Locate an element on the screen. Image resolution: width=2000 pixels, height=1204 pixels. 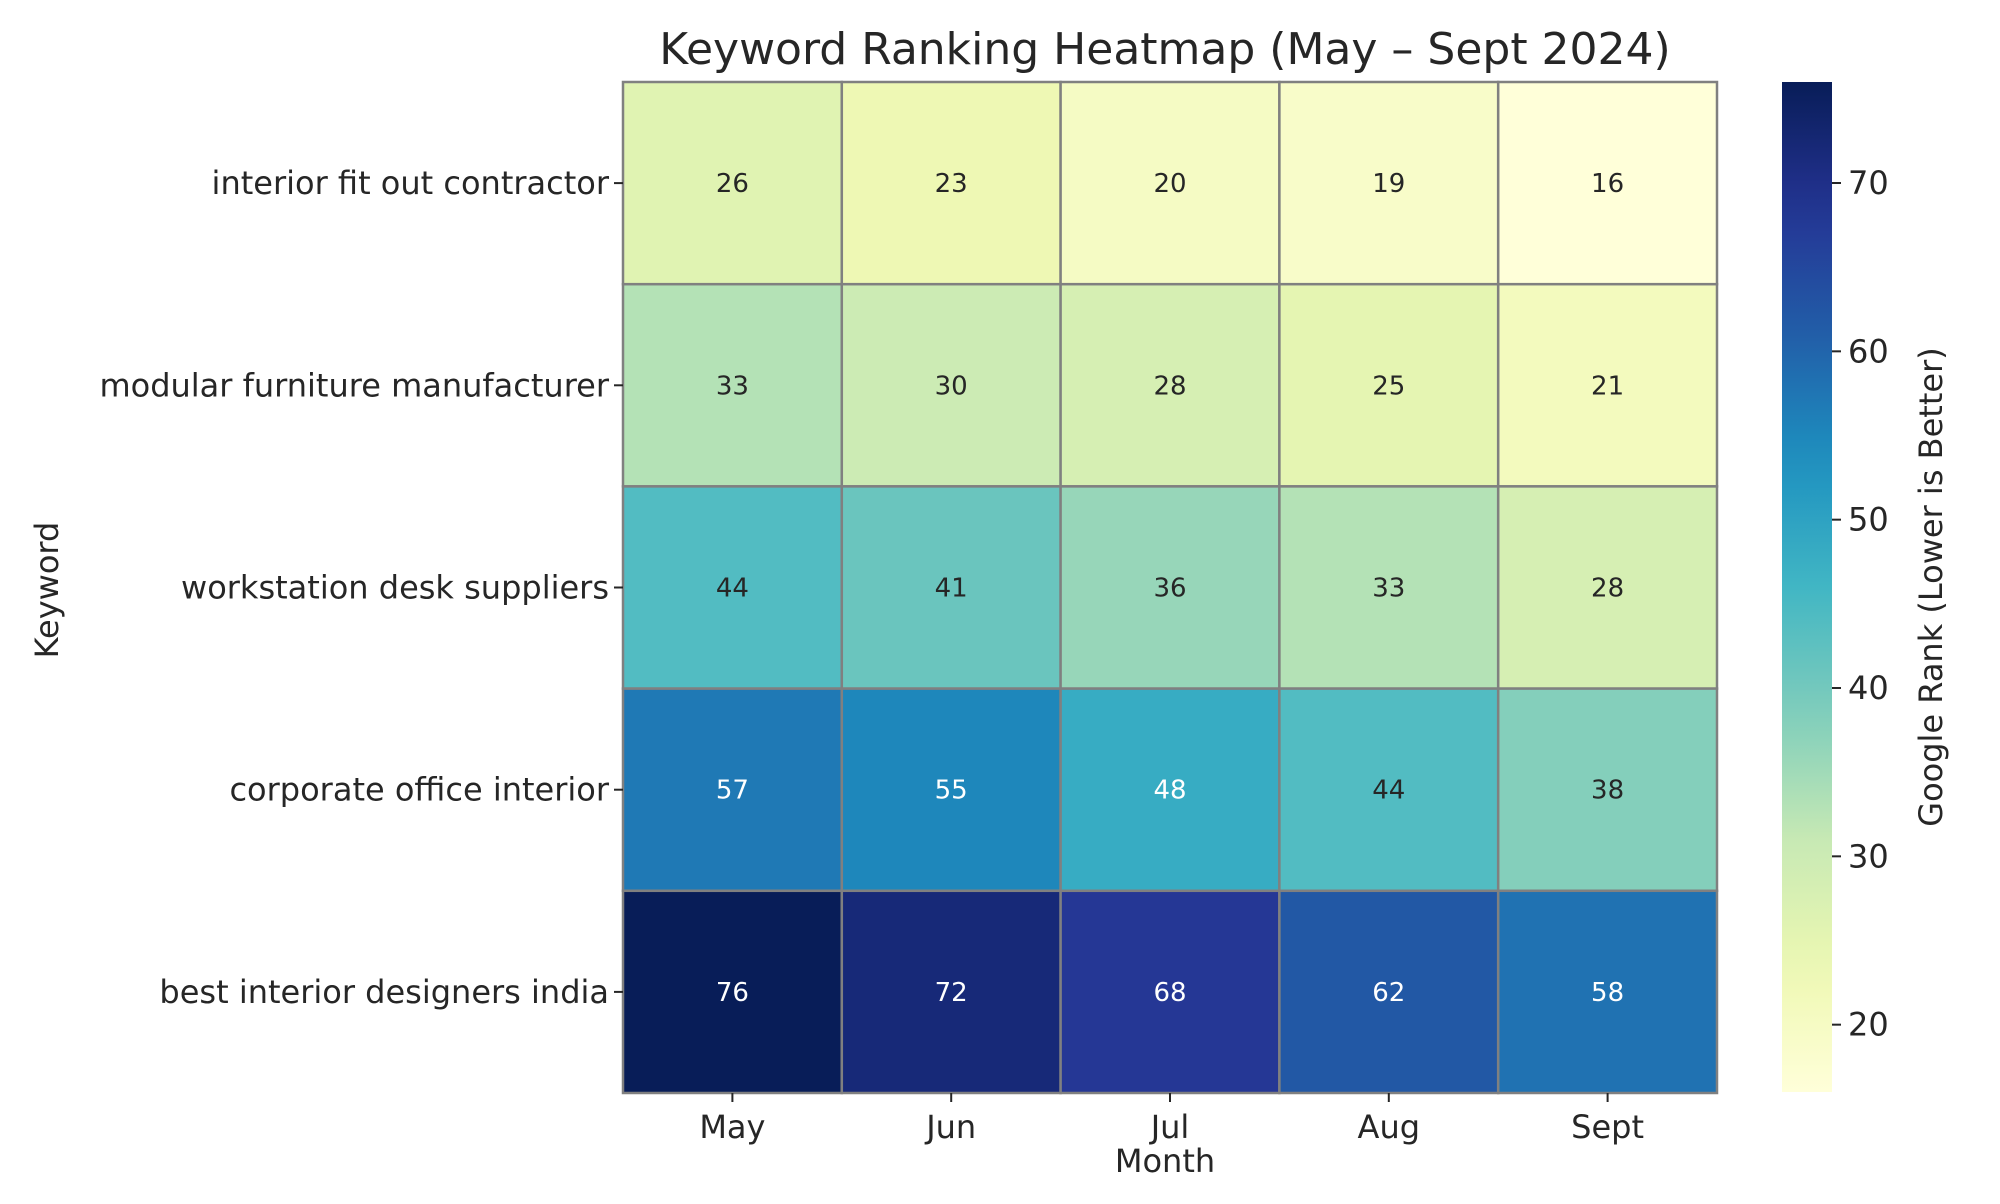
cell-value-label: 20 is located at coordinates (1169, 184).